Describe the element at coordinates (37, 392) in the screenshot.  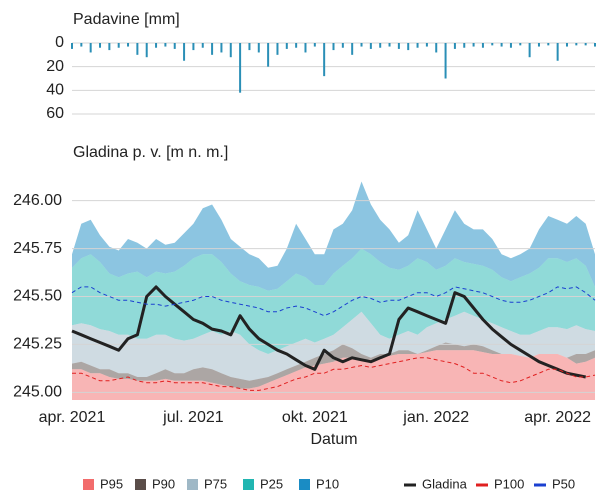
I see `y-tick-label: 245.00` at that location.